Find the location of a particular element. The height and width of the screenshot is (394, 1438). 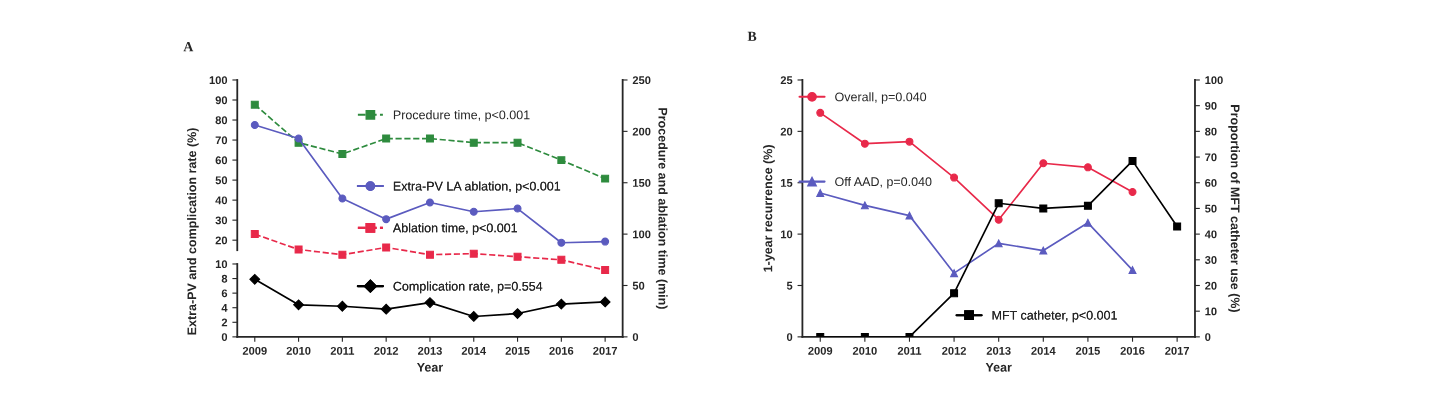

legend-label: Procedure time, p<0.001 is located at coordinates (461, 116).